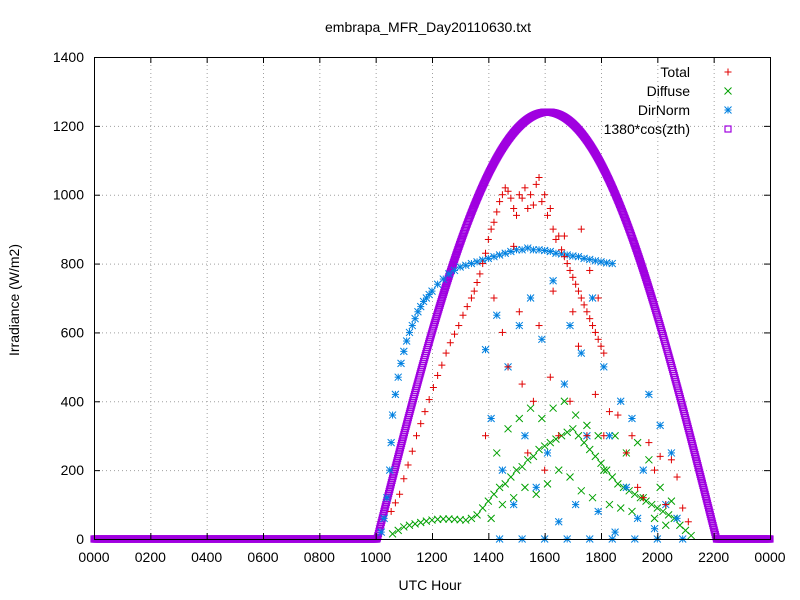 Image resolution: width=800 pixels, height=600 pixels. Describe the element at coordinates (319, 557) in the screenshot. I see `x-tick-label: 0800` at that location.